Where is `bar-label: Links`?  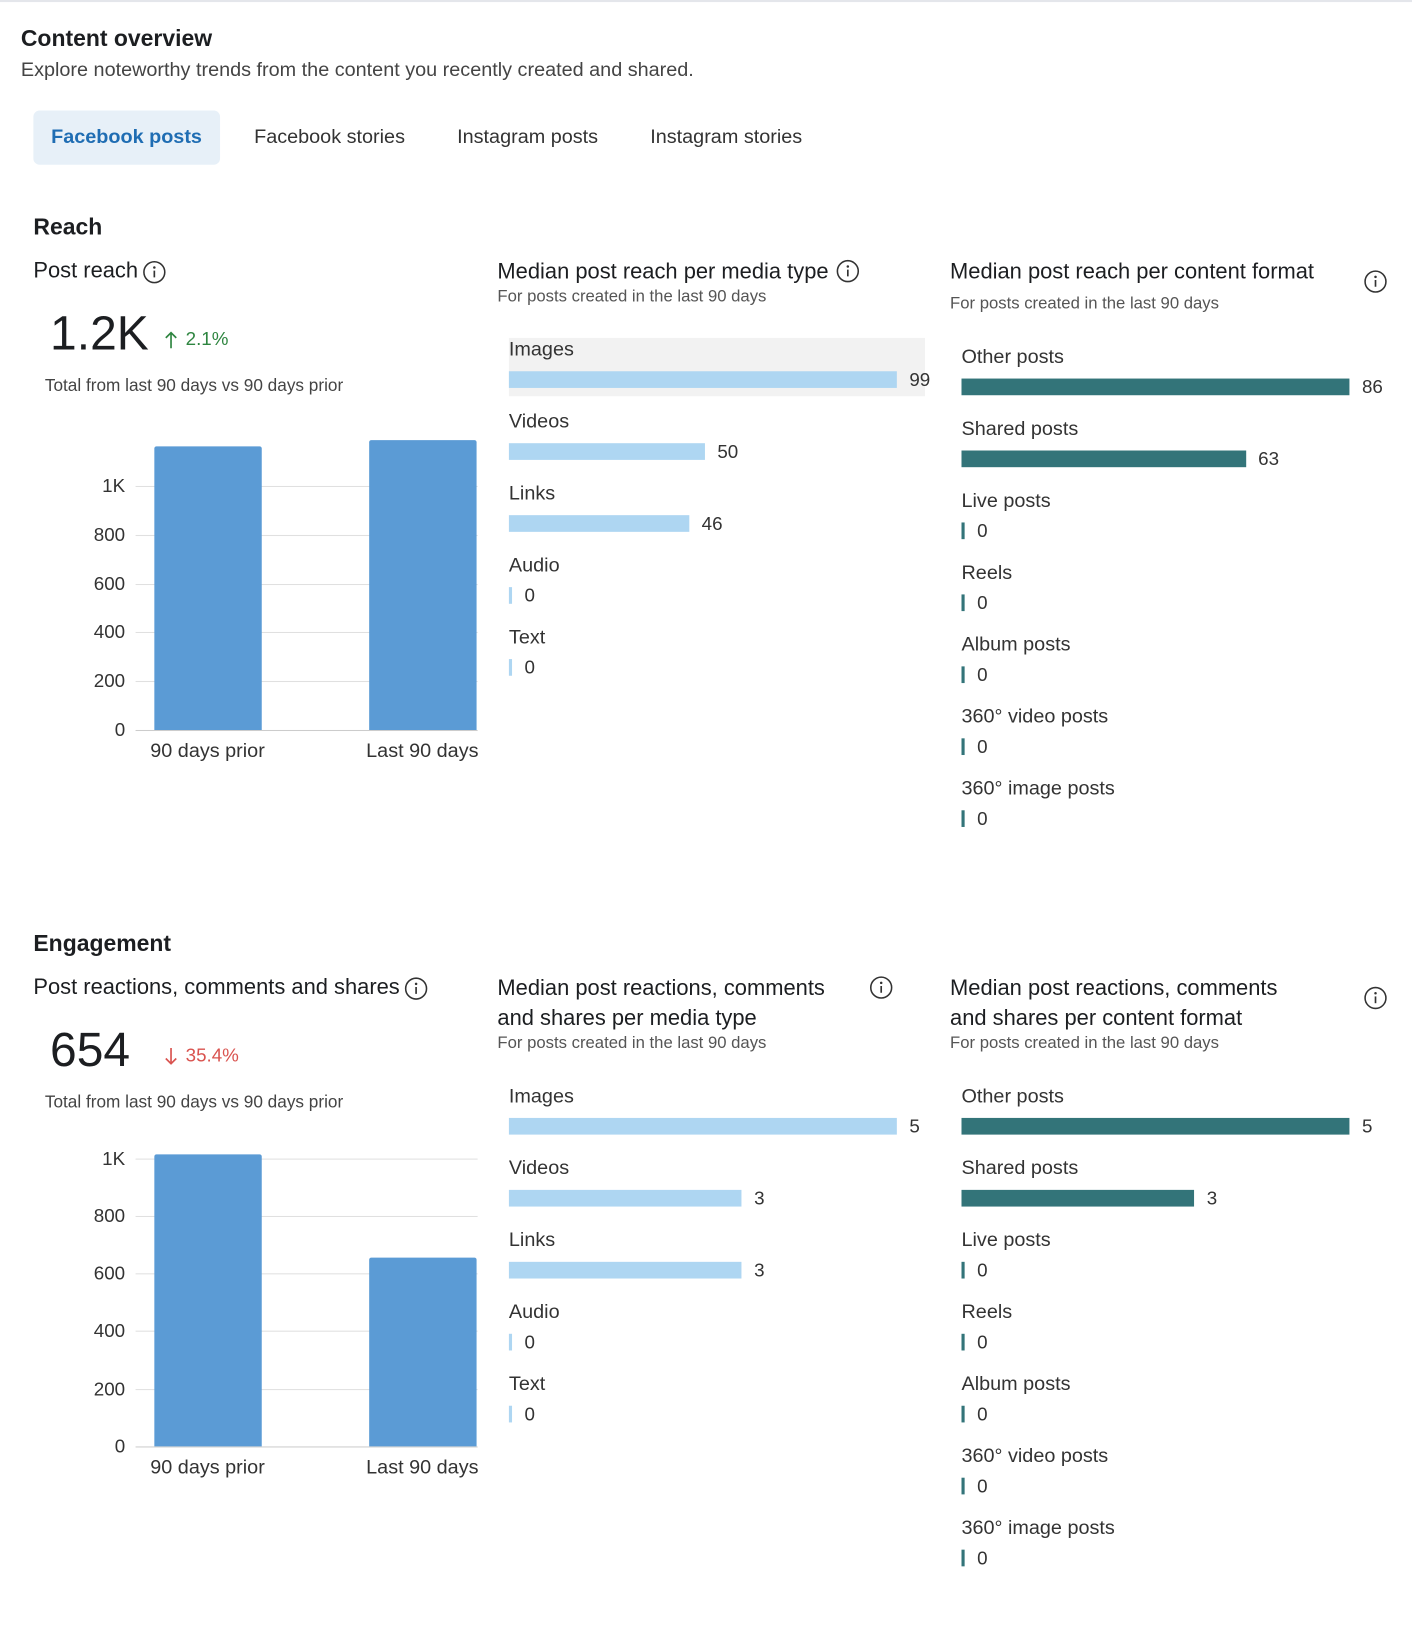 bar-label: Links is located at coordinates (532, 1240).